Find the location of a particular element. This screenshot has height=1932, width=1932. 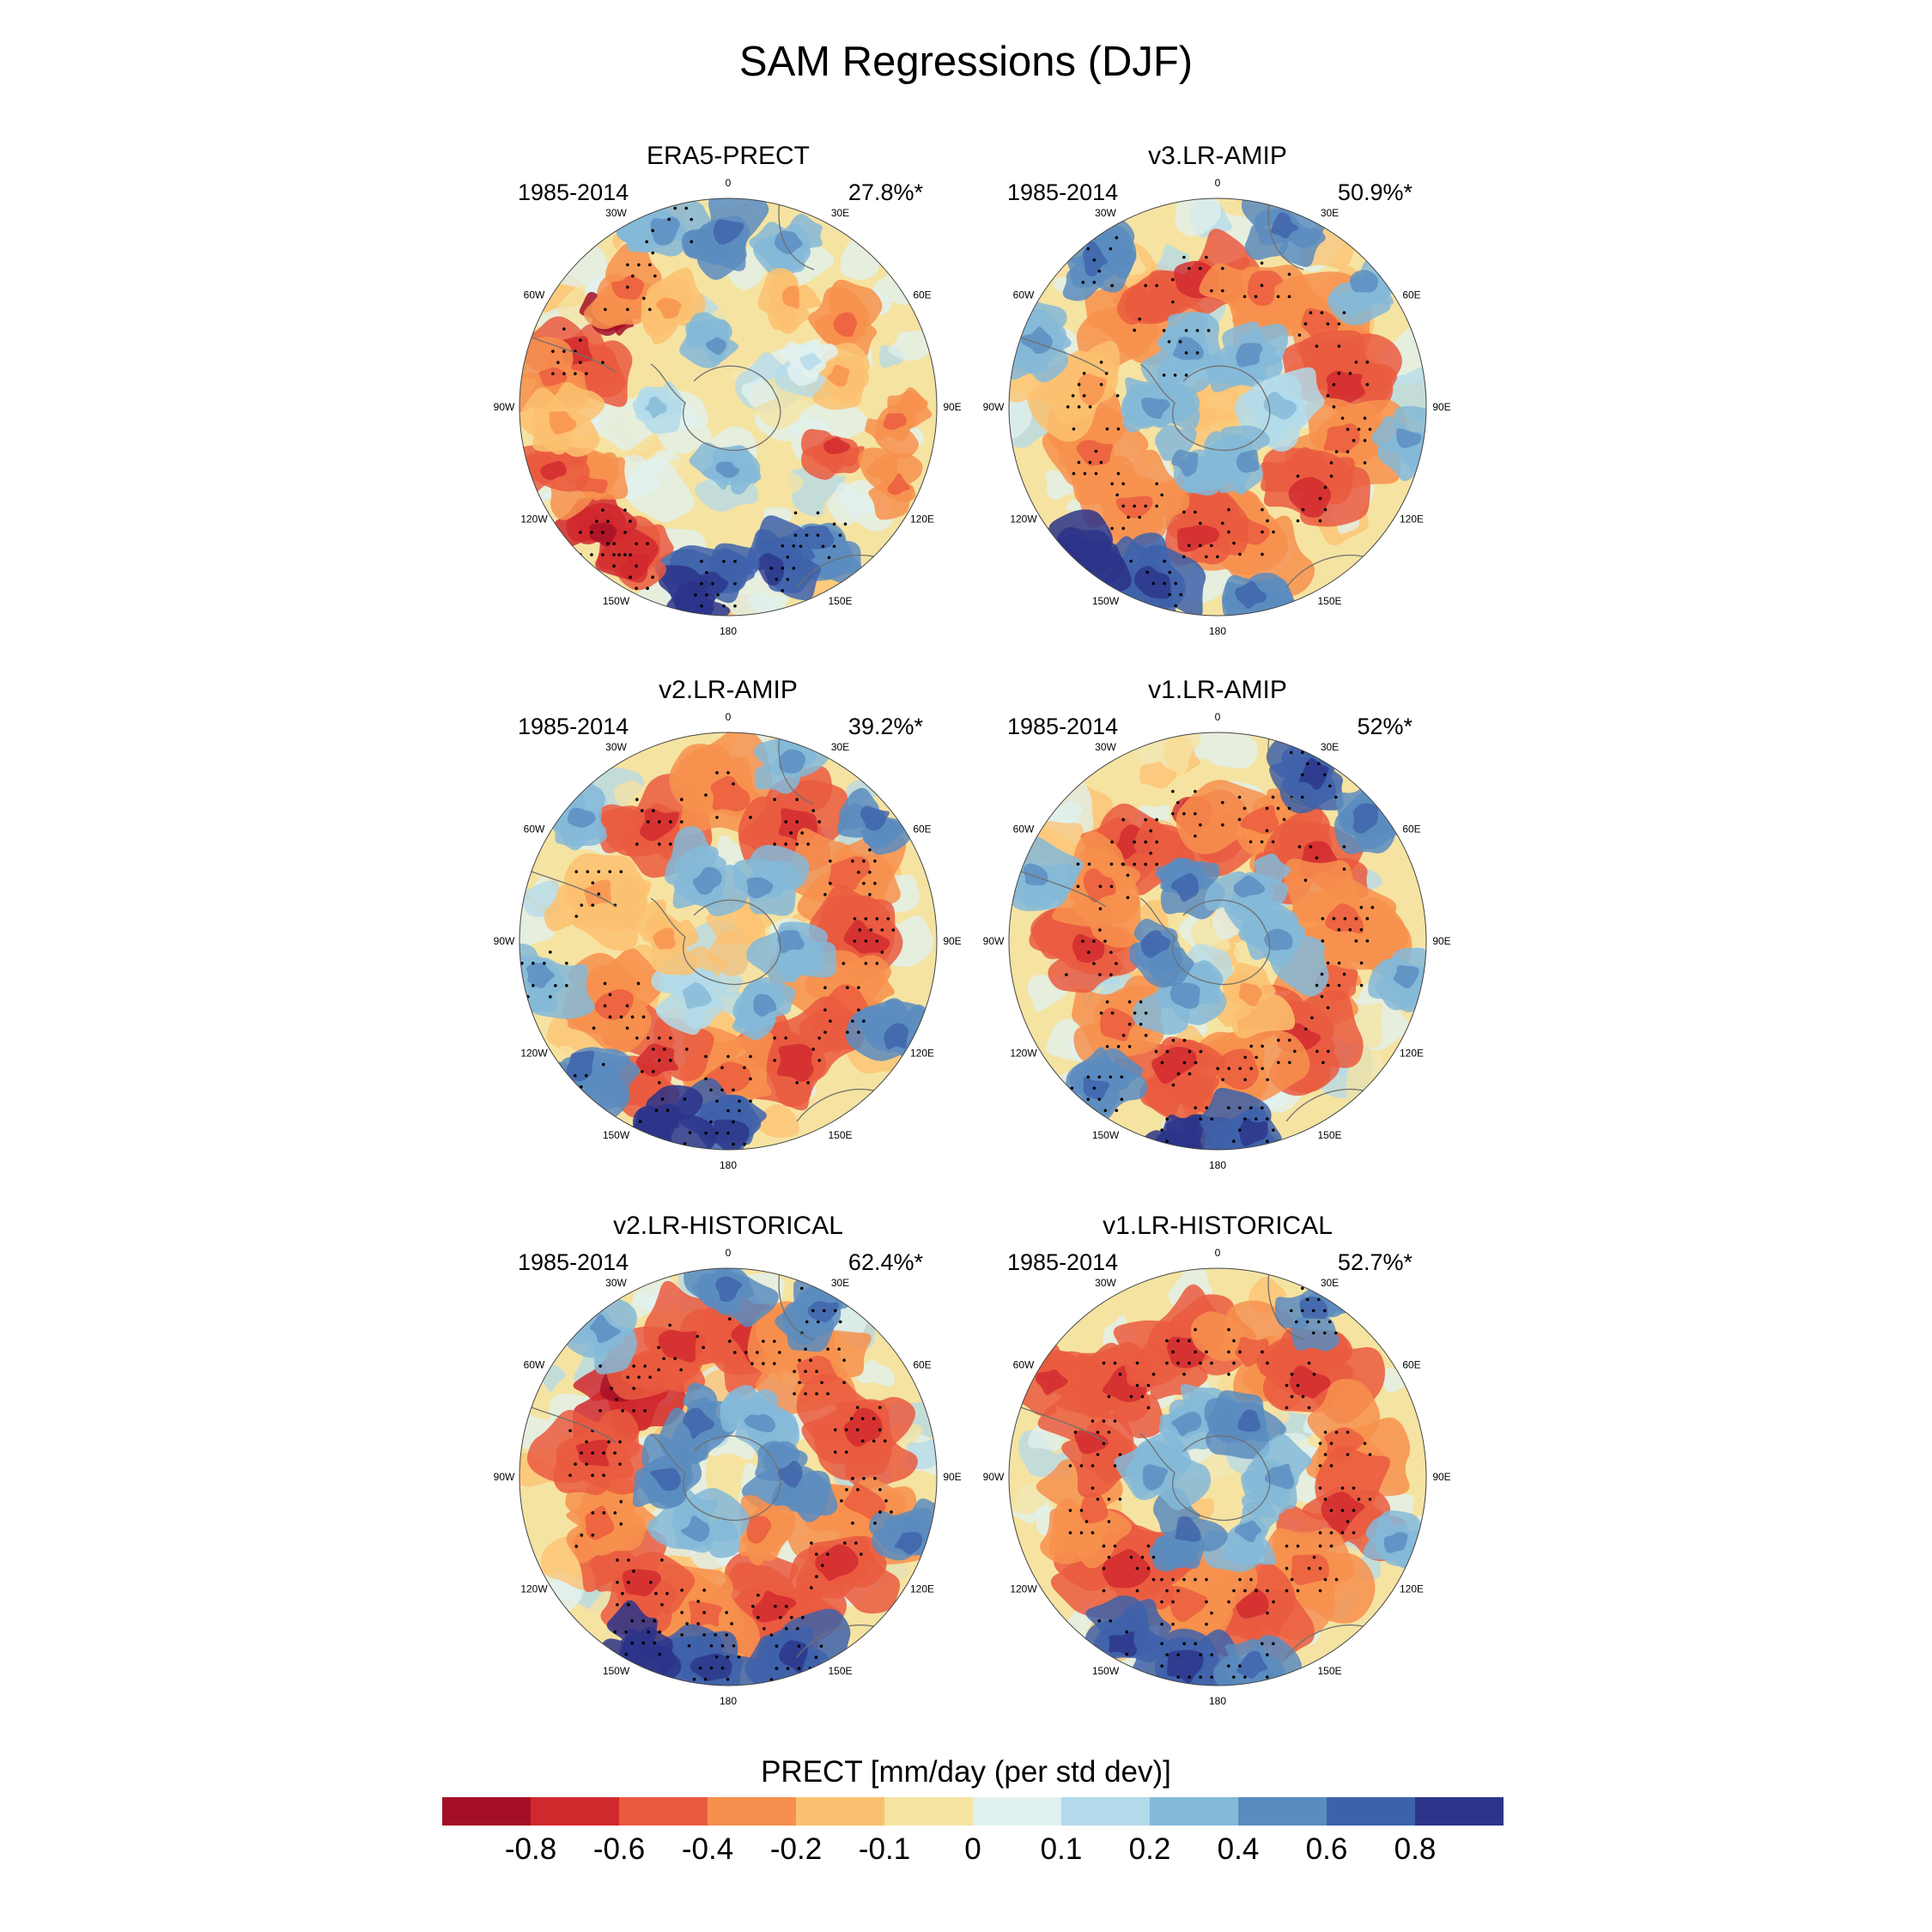

colorbar-tick: 0.8 is located at coordinates (1415, 1849).